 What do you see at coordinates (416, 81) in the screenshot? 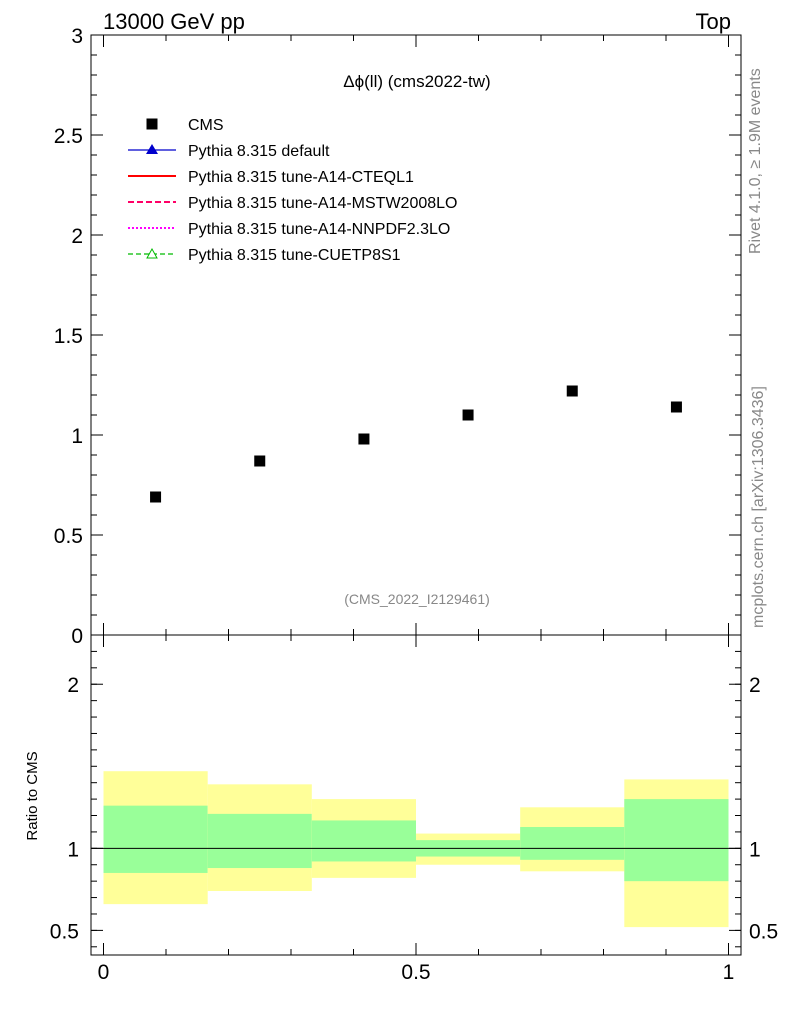
I see `chart-title: Δϕ(ll) (cms2022-tw)` at bounding box center [416, 81].